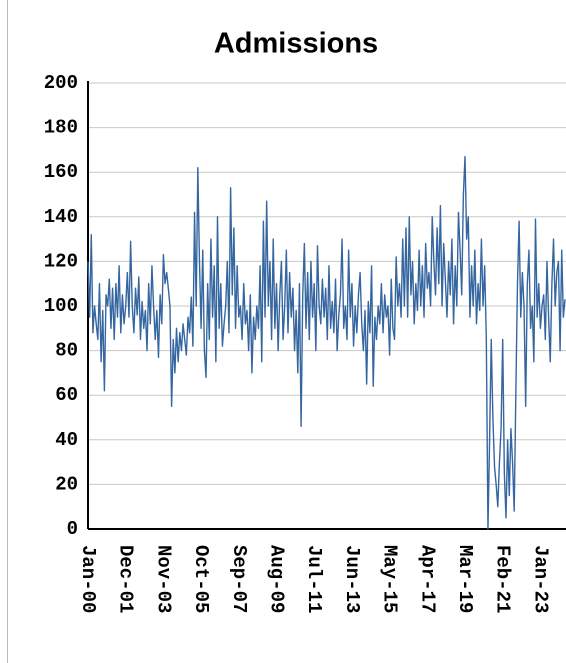  I want to click on x-tick-label: Feb-21, so click(503, 579).